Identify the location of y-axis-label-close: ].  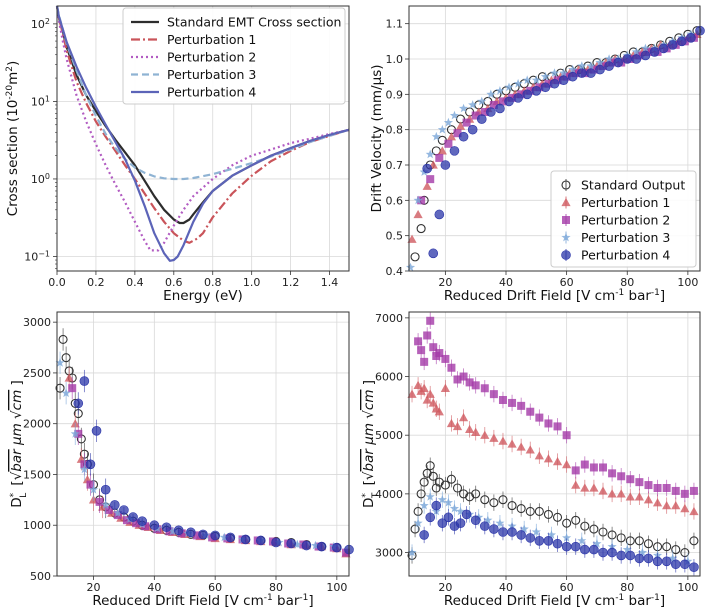
(369, 385).